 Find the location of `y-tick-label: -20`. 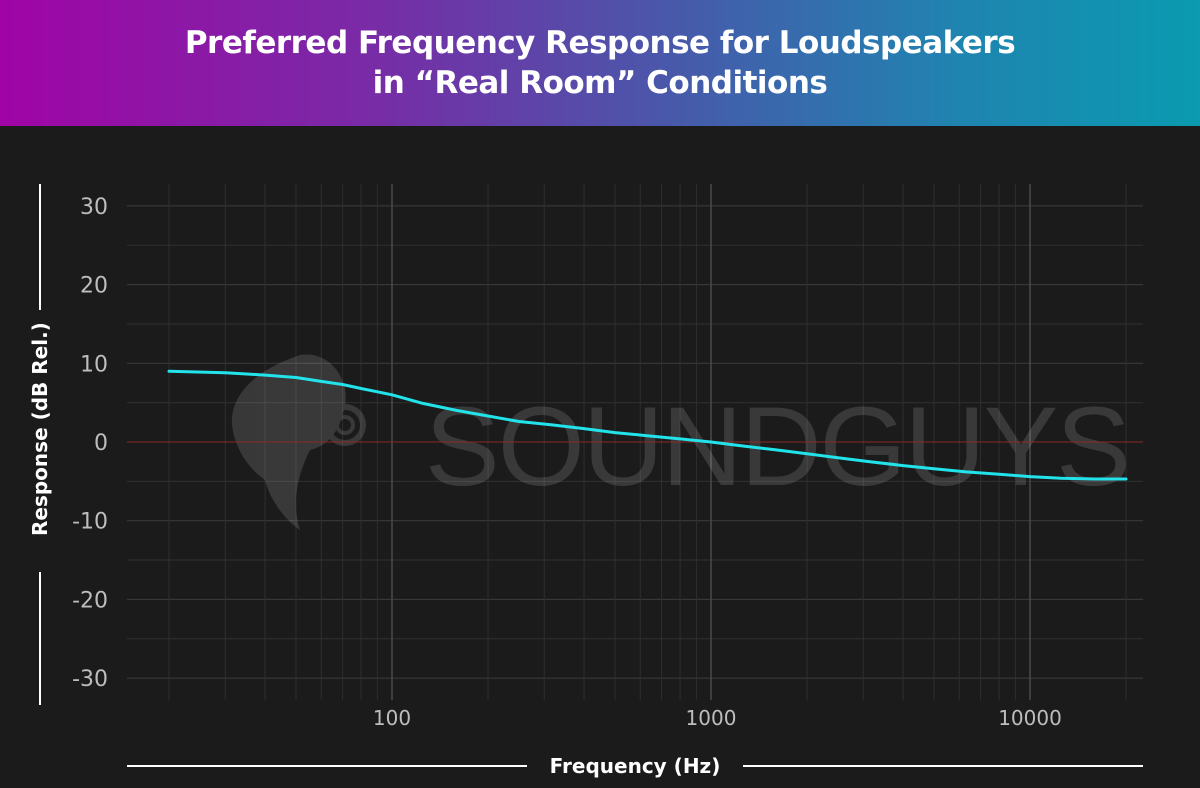

y-tick-label: -20 is located at coordinates (90, 600).